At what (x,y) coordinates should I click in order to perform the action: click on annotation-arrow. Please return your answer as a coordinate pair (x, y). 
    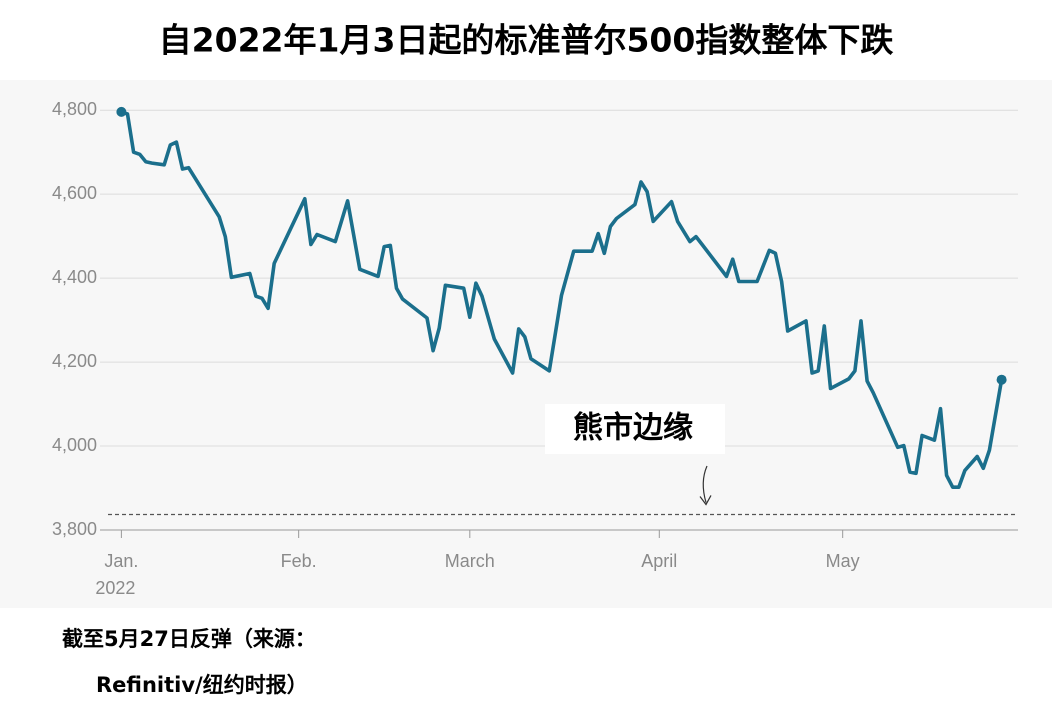
    Looking at the image, I should click on (705, 485).